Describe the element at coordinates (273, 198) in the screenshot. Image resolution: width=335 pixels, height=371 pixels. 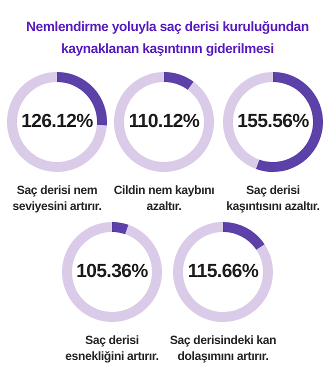
I see `text: Saç derisi kaşıntısını azaltır.` at that location.